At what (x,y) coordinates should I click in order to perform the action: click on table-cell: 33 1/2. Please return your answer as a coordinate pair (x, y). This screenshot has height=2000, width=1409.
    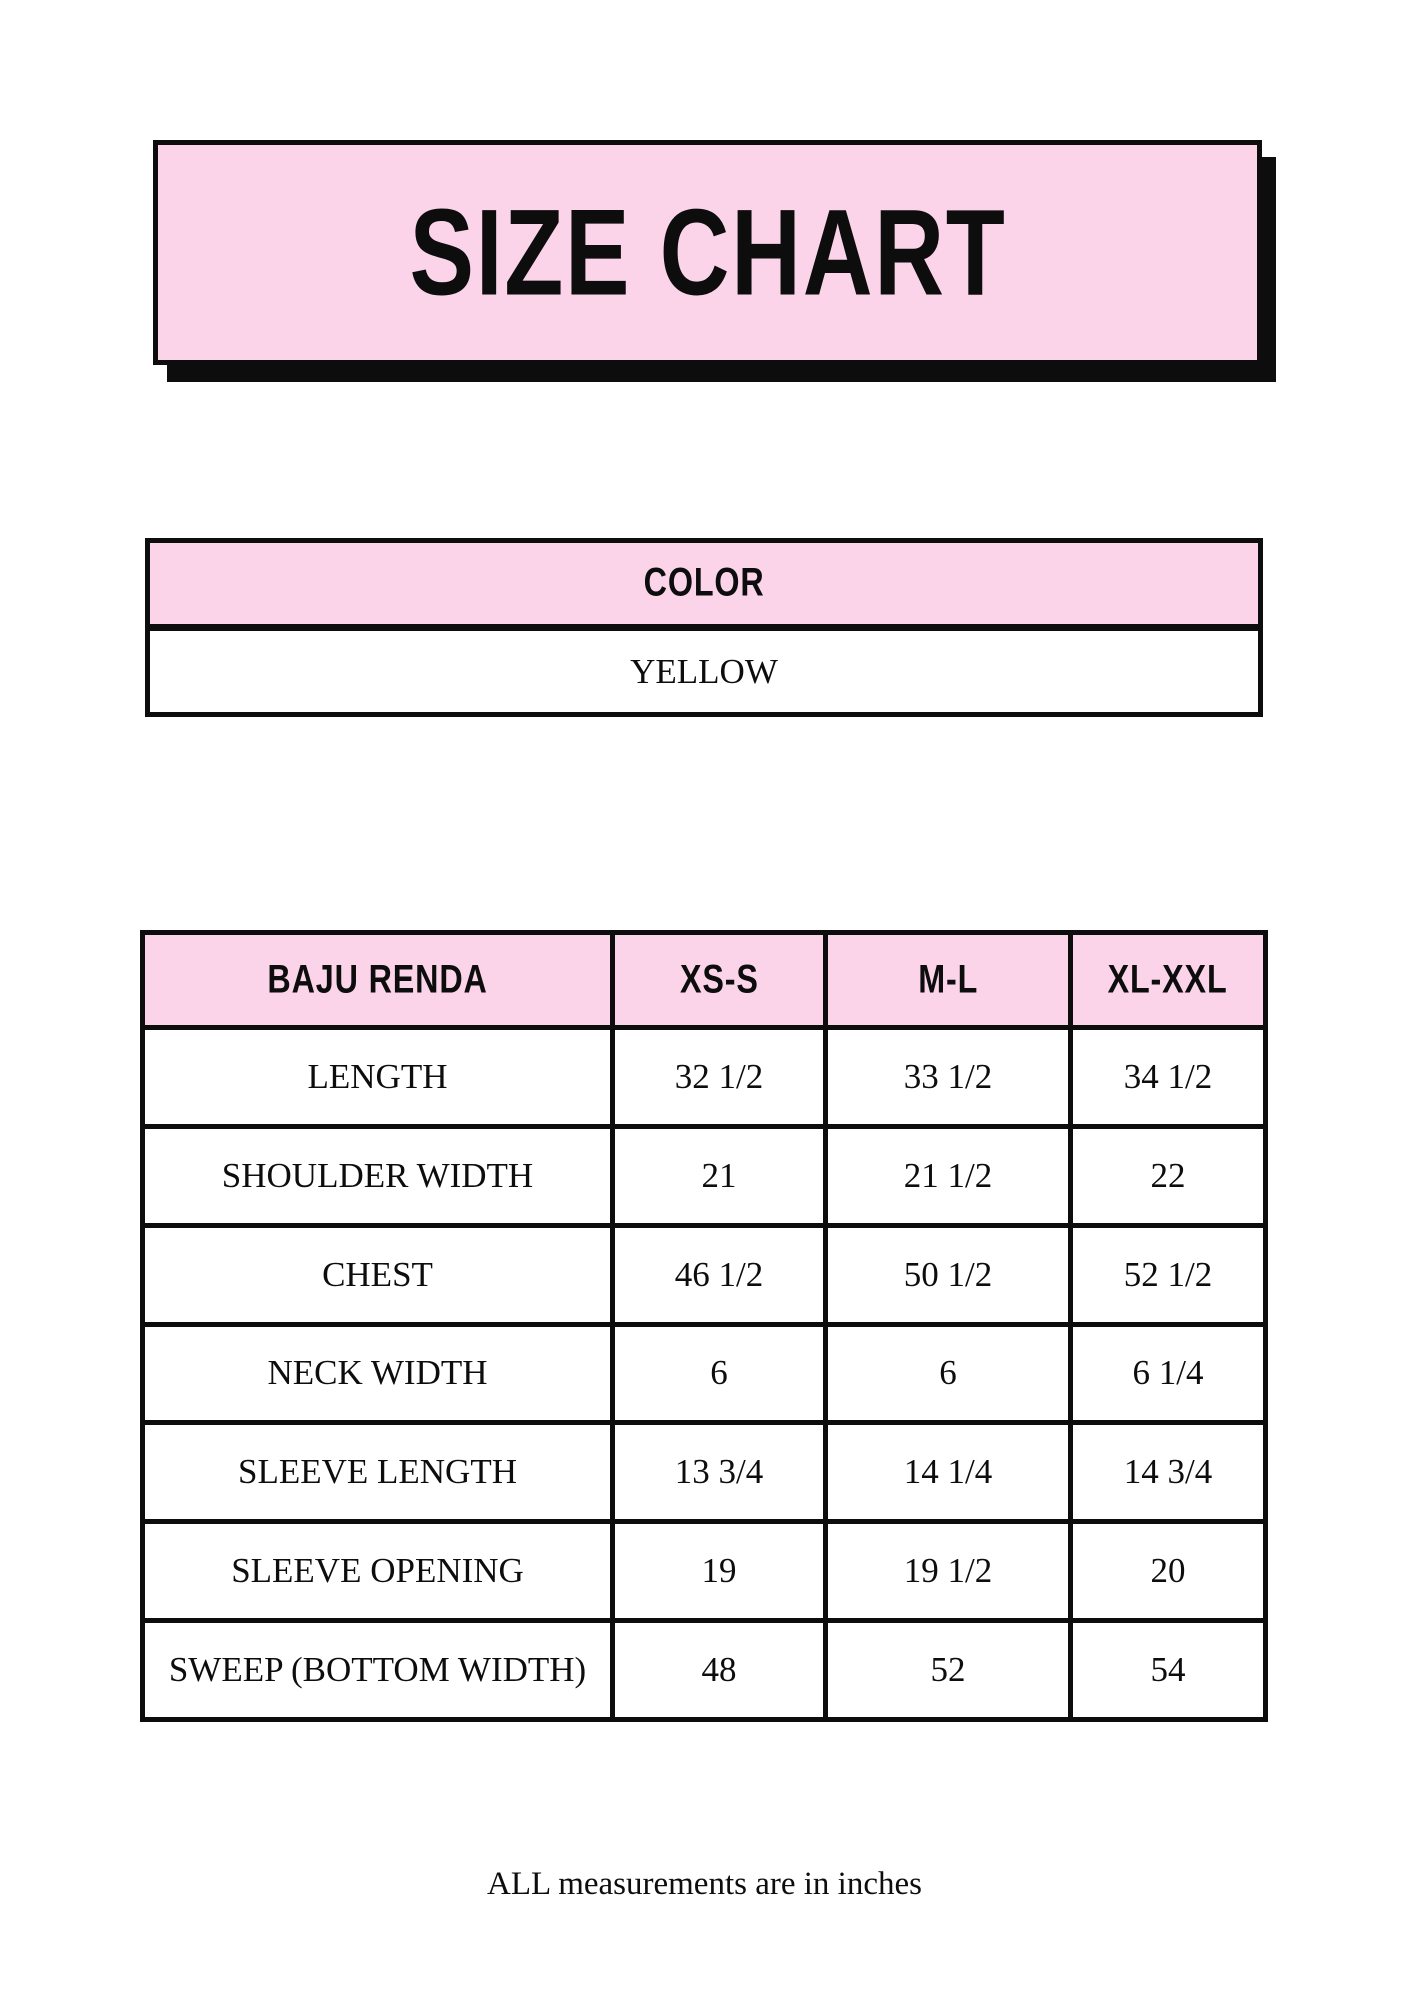
    Looking at the image, I should click on (948, 1077).